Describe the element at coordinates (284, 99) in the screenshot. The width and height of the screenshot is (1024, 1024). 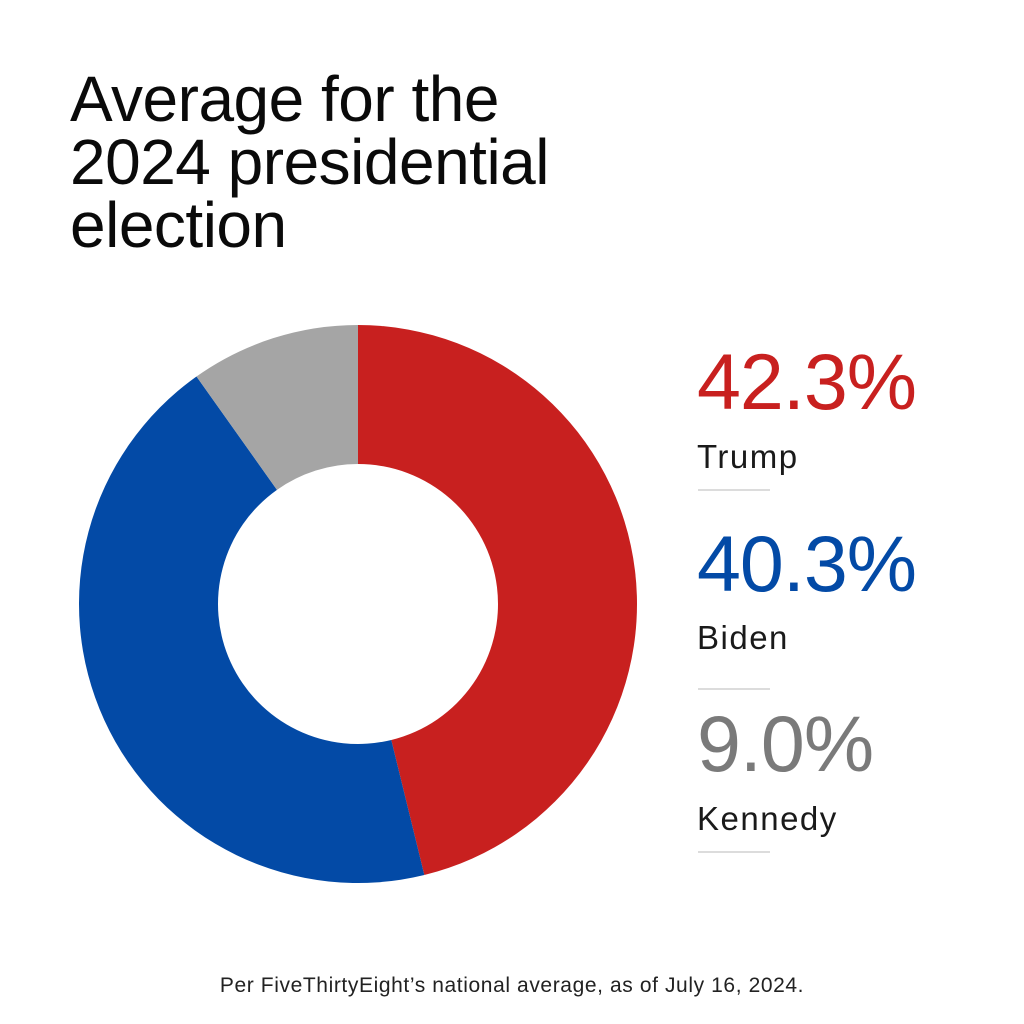
I see `title-line-1: Average for the` at that location.